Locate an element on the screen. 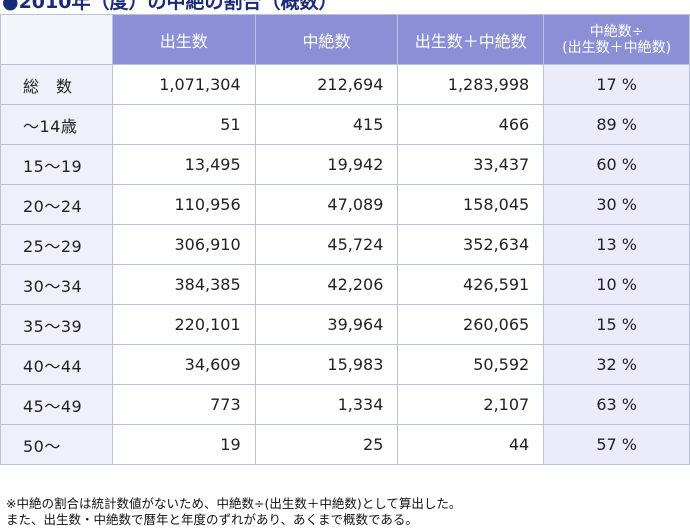  header-births: 出生数 is located at coordinates (183, 39).